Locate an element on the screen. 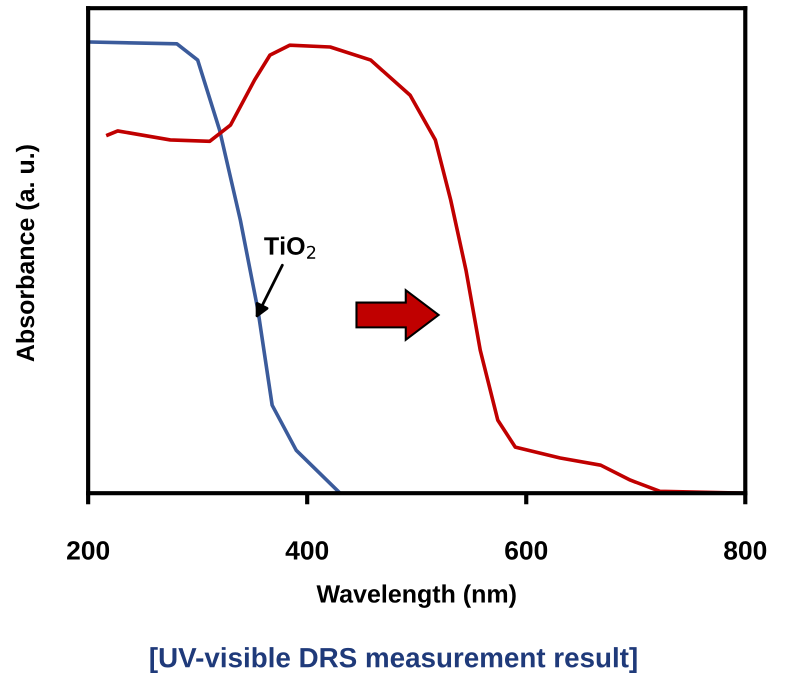  text: [UV-visible DRS measurement result] is located at coordinates (393, 660).